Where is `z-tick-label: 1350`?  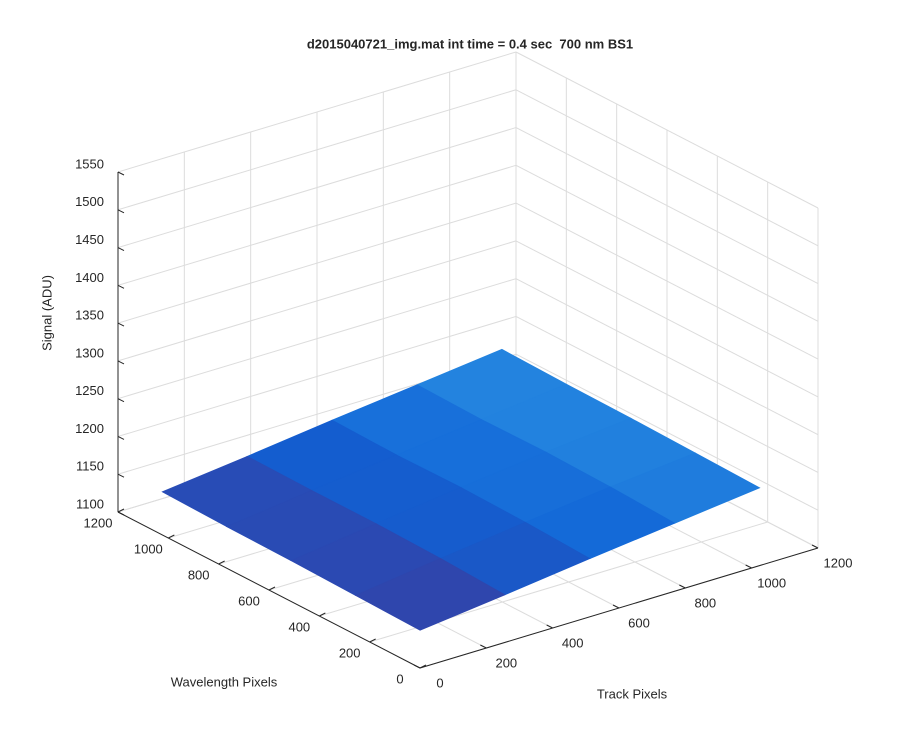
z-tick-label: 1350 is located at coordinates (89, 315).